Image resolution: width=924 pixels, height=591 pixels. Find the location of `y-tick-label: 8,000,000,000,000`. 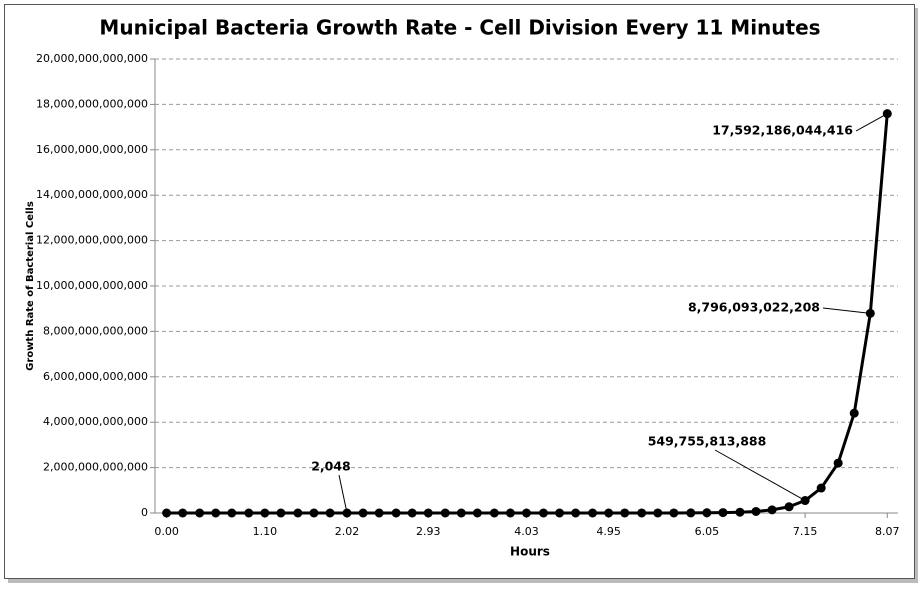

y-tick-label: 8,000,000,000,000 is located at coordinates (95, 330).